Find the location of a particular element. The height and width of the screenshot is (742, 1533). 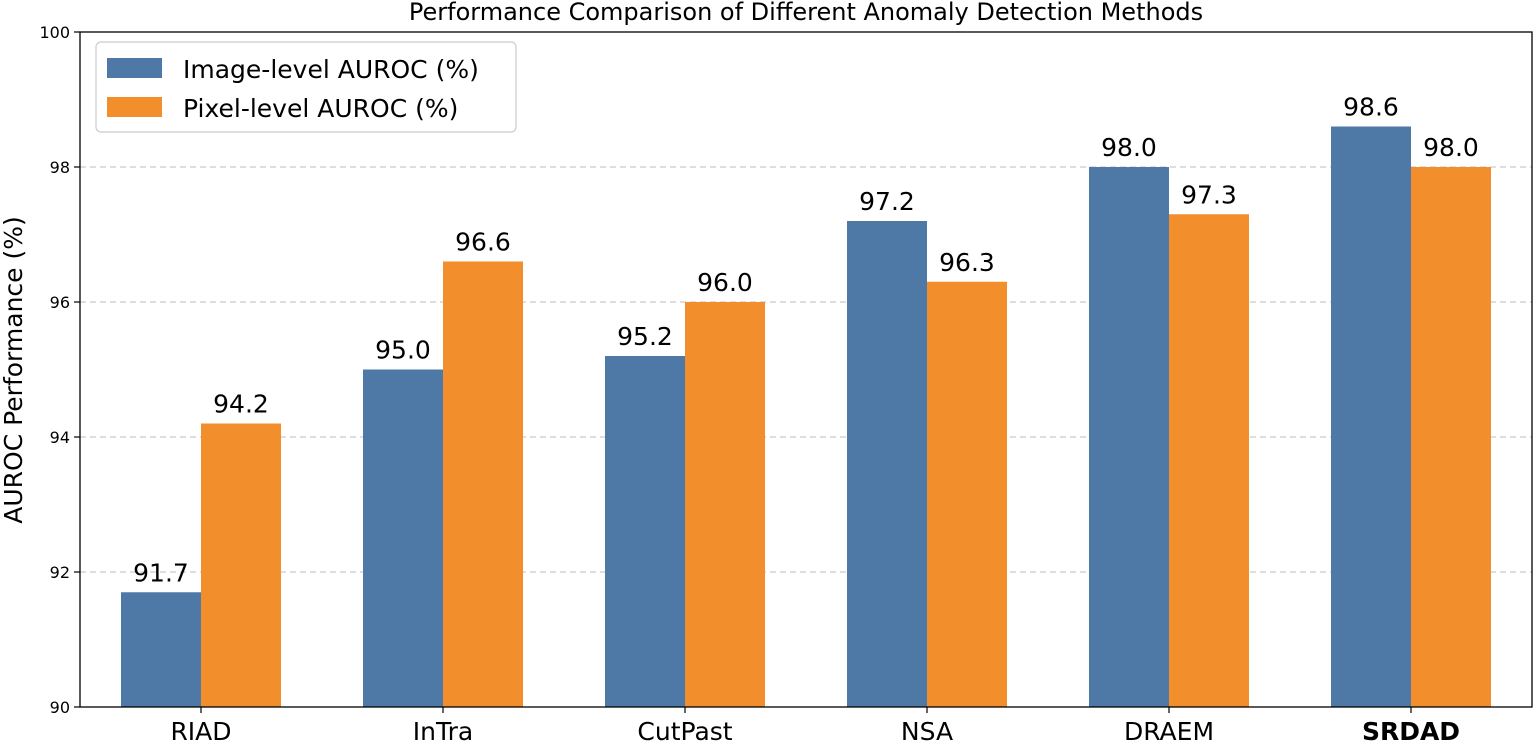

legend-swatch-image-level is located at coordinates (134, 68).